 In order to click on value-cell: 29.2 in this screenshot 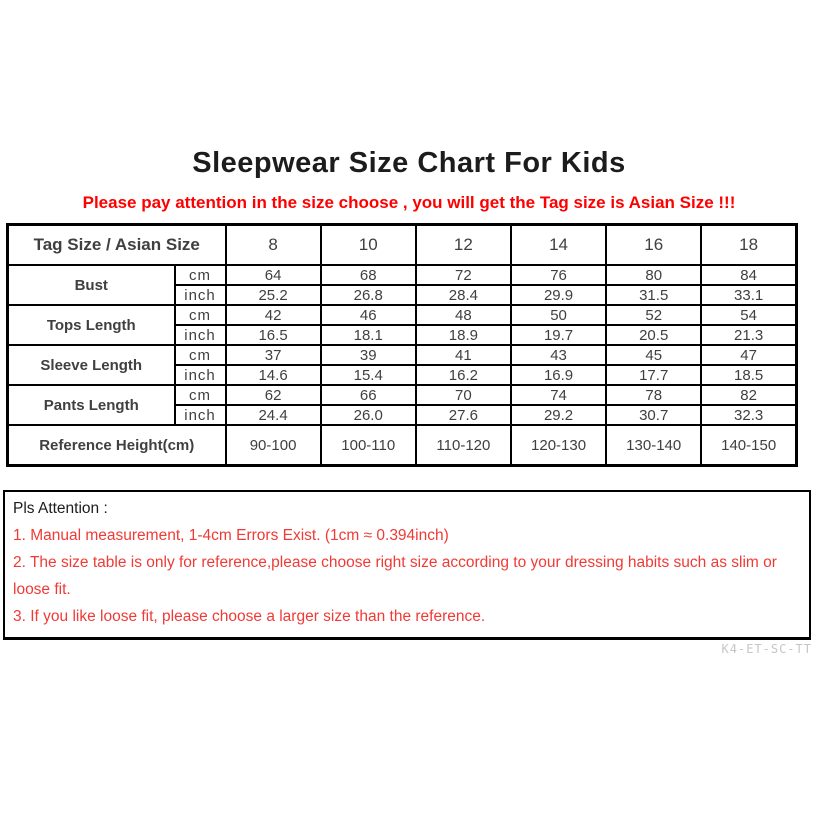, I will do `click(558, 415)`.